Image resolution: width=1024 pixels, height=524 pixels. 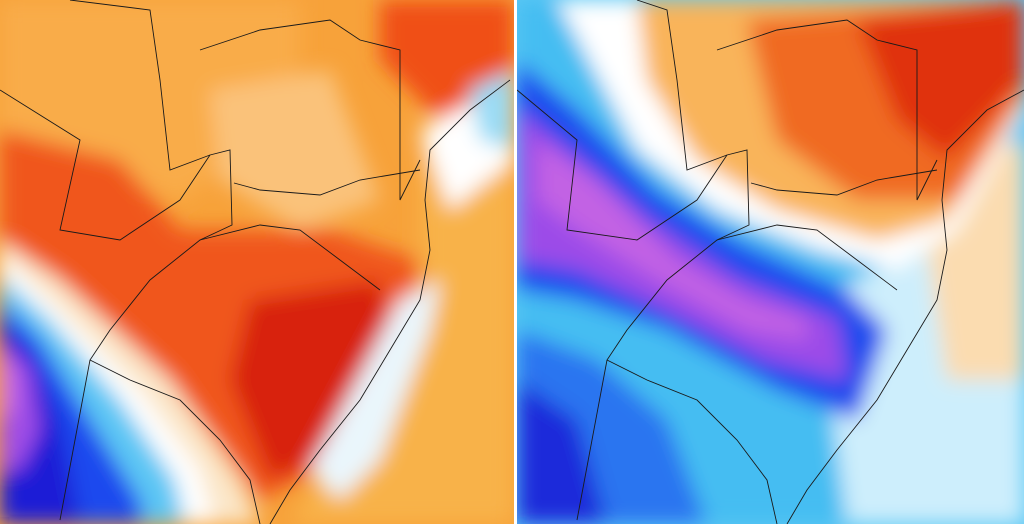 What do you see at coordinates (515, 262) in the screenshot?
I see `panel-divider` at bounding box center [515, 262].